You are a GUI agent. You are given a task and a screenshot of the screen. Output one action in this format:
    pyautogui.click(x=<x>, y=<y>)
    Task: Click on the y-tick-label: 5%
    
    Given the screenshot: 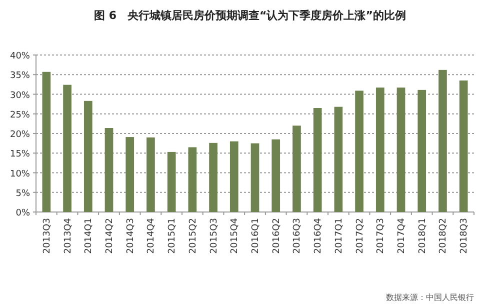 What is the action you would take?
    pyautogui.click(x=23, y=193)
    